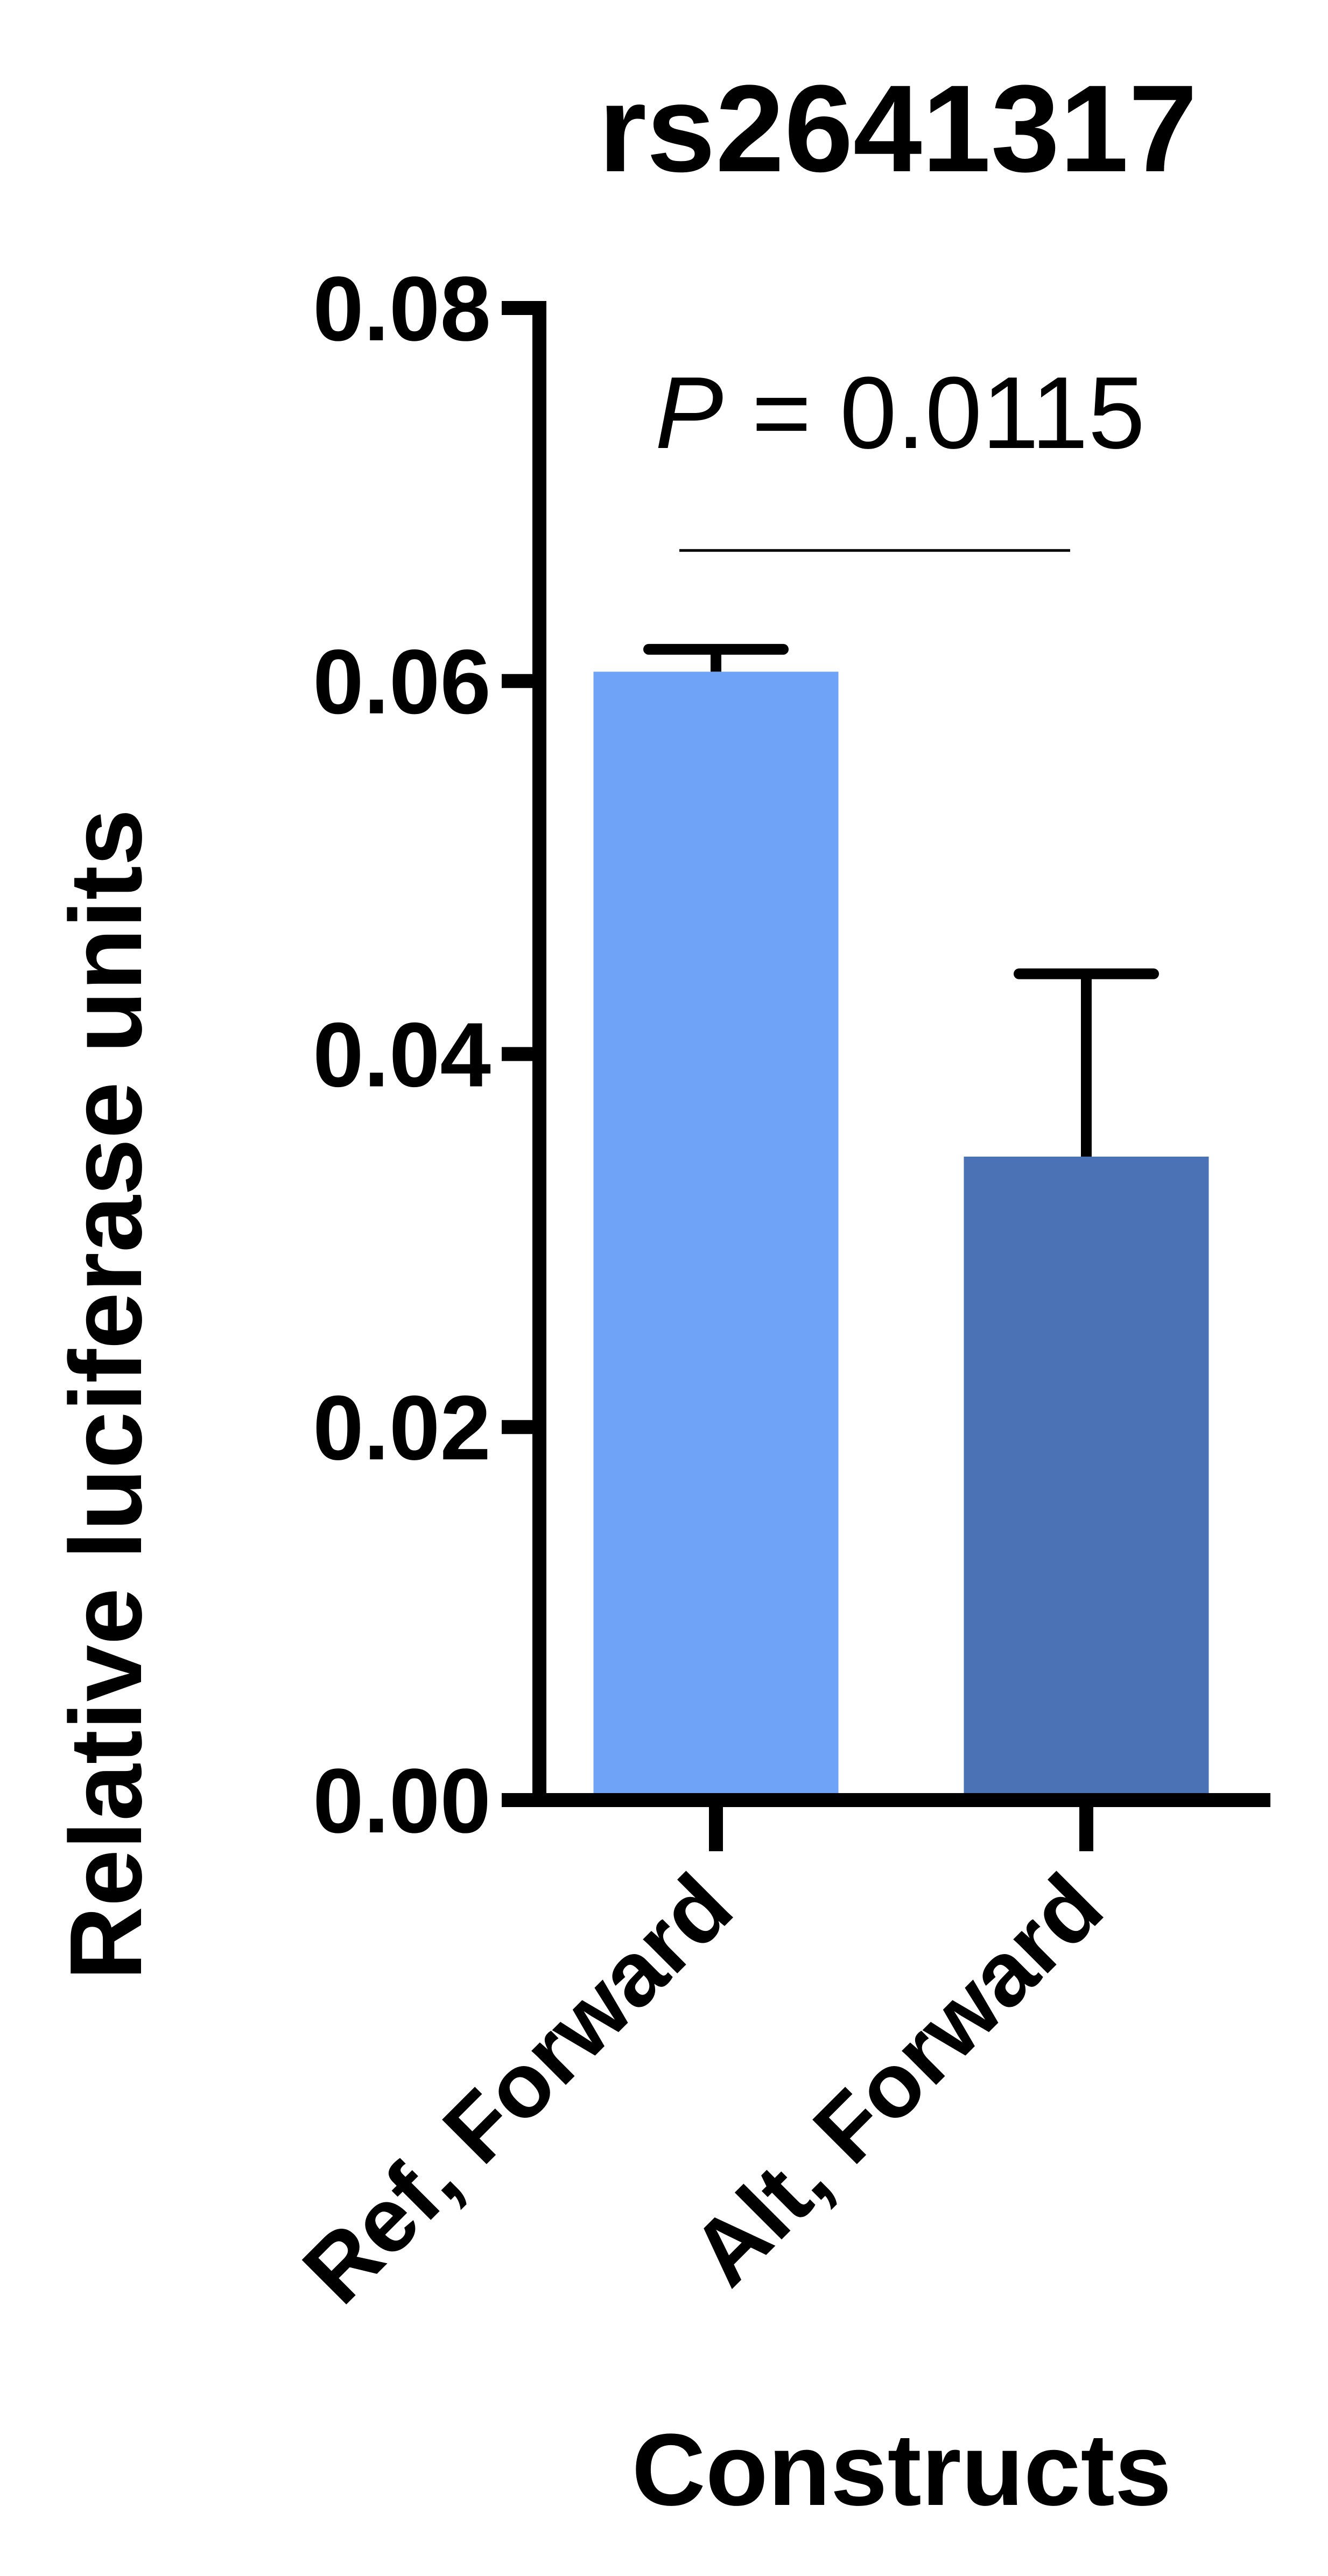 Image resolution: width=1328 pixels, height=2576 pixels. Describe the element at coordinates (402, 309) in the screenshot. I see `y-tick-label: 0.08` at that location.